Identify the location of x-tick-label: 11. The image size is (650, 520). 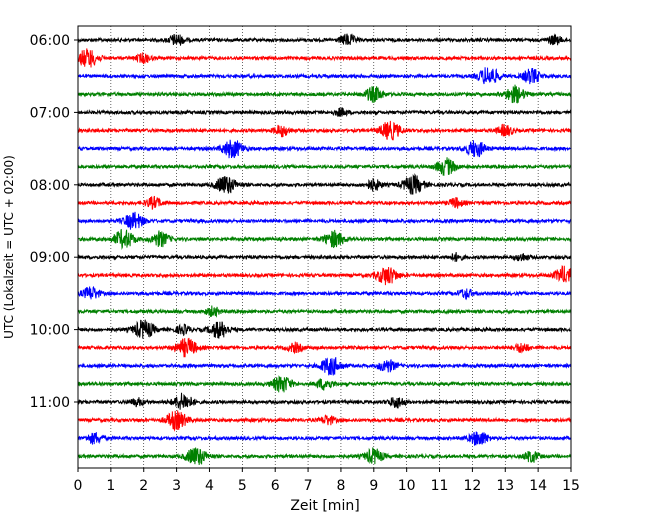
(440, 486).